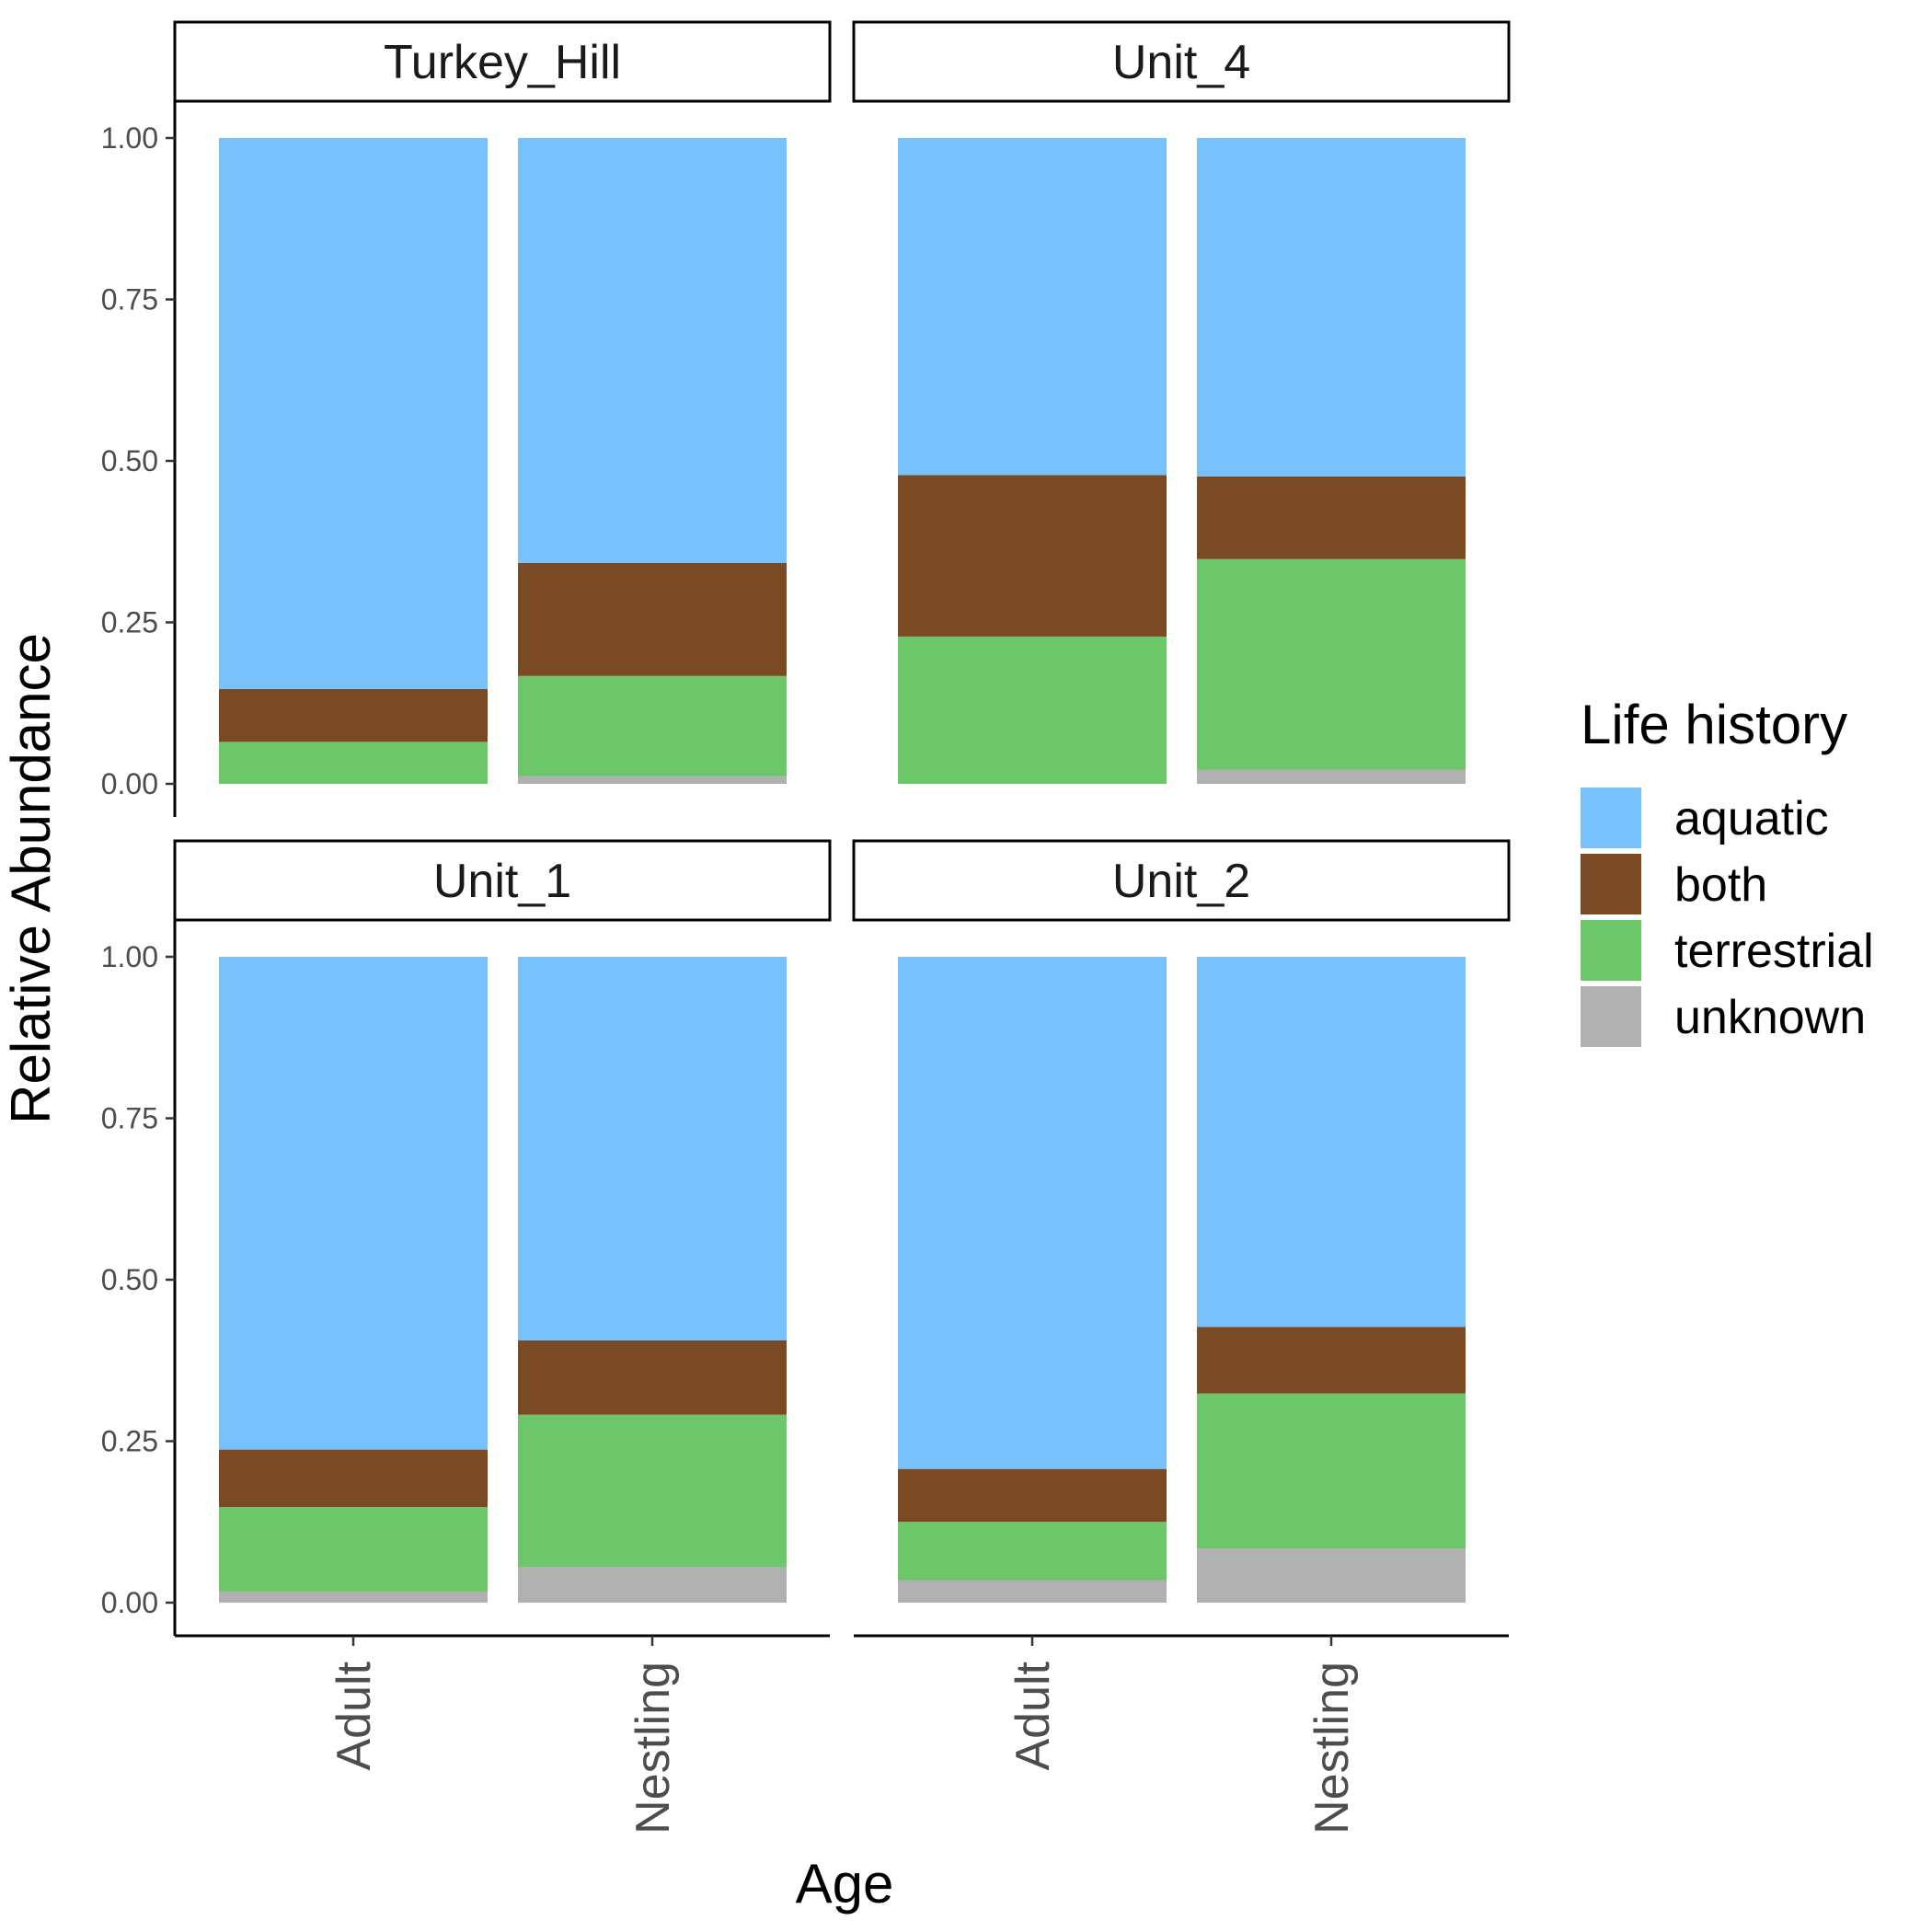 The height and width of the screenshot is (1932, 1932). I want to click on facet-strip-label: Unit_2, so click(1181, 881).